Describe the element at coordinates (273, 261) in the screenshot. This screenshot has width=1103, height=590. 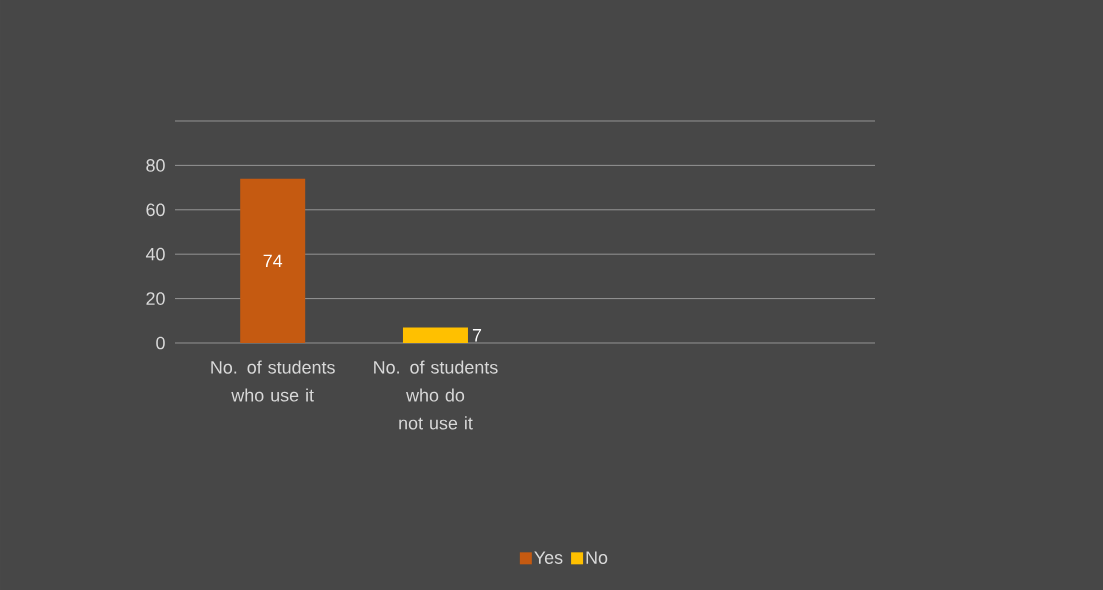
I see `data-label: 74` at that location.